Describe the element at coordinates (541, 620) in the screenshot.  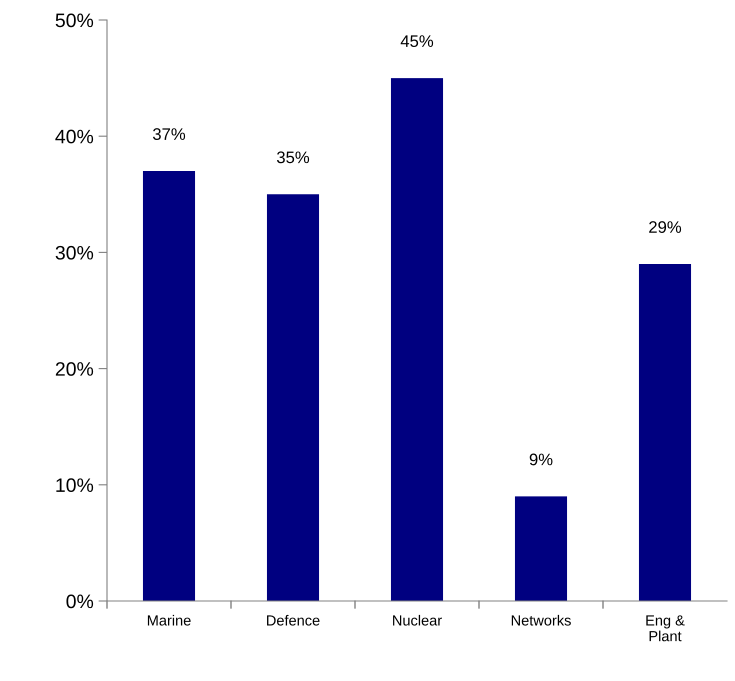
I see `x-tick-label: Networks` at that location.